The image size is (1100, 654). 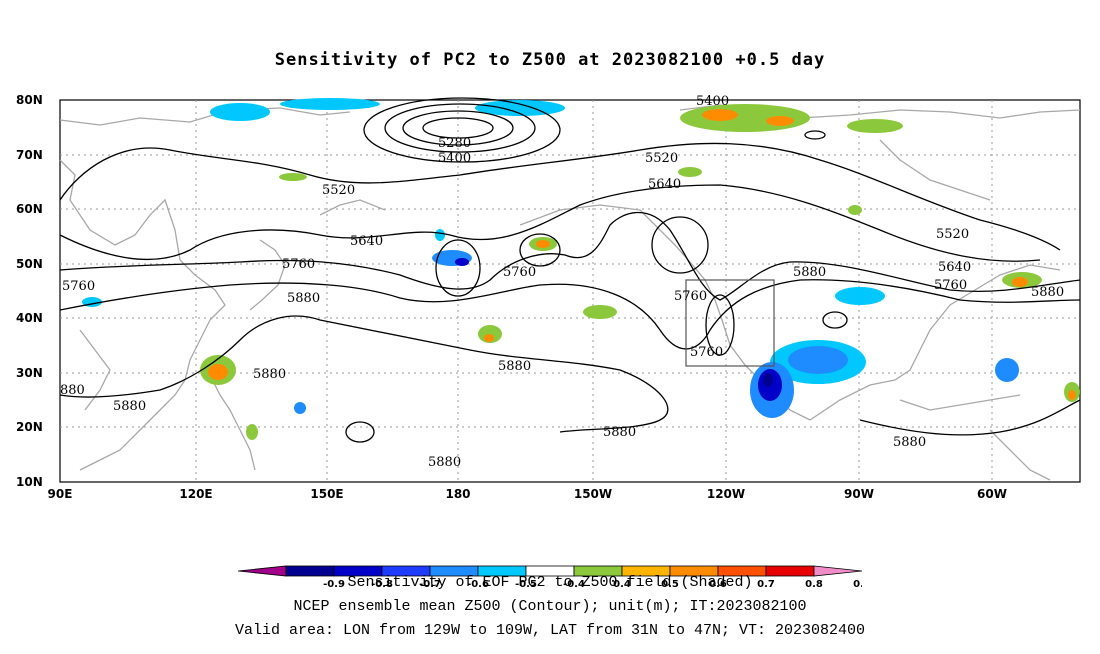 I want to click on valid-area-box, so click(x=730, y=323).